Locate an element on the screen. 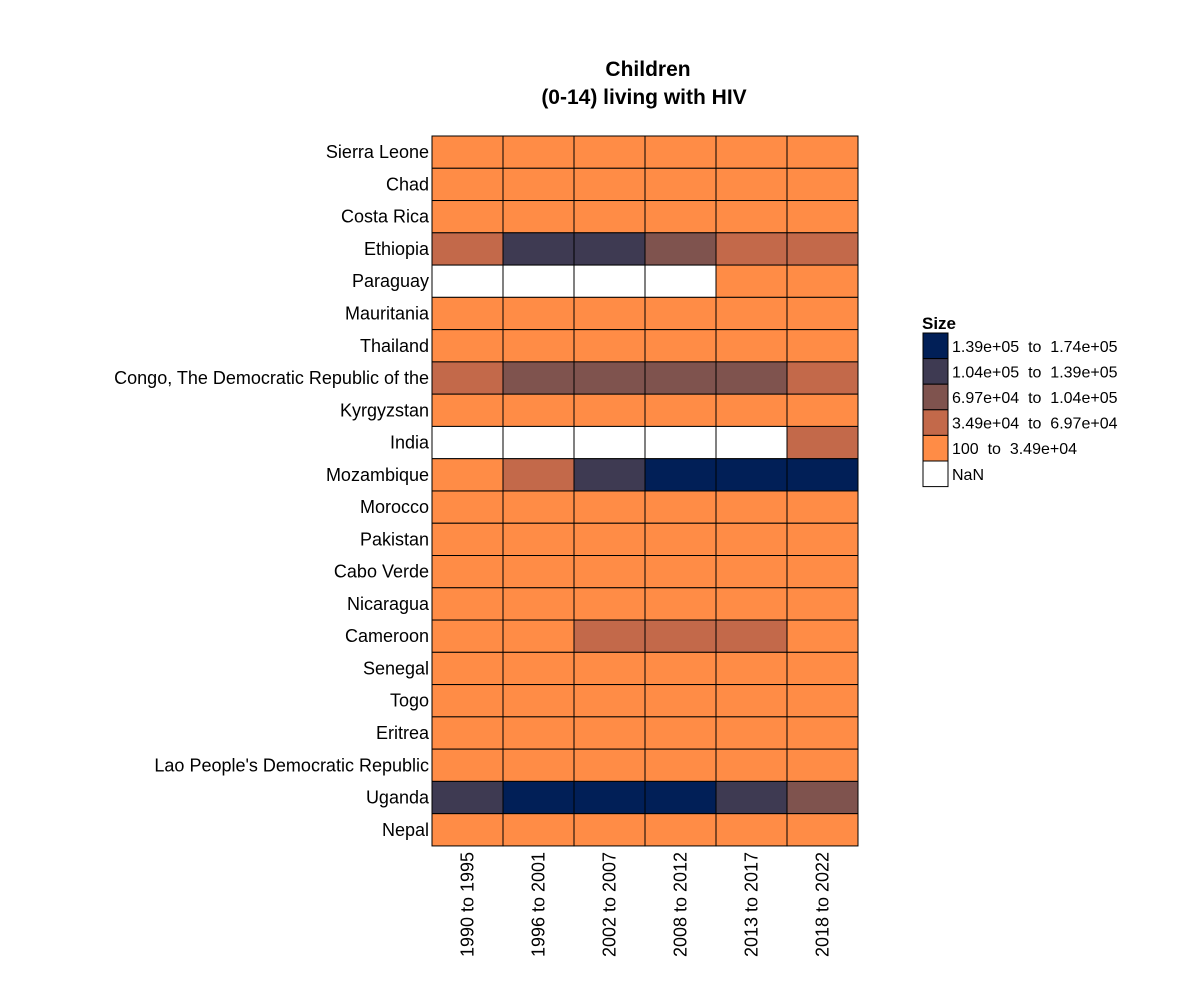 This screenshot has width=1200, height=1000. y-tick-label: Pakistan is located at coordinates (394, 539).